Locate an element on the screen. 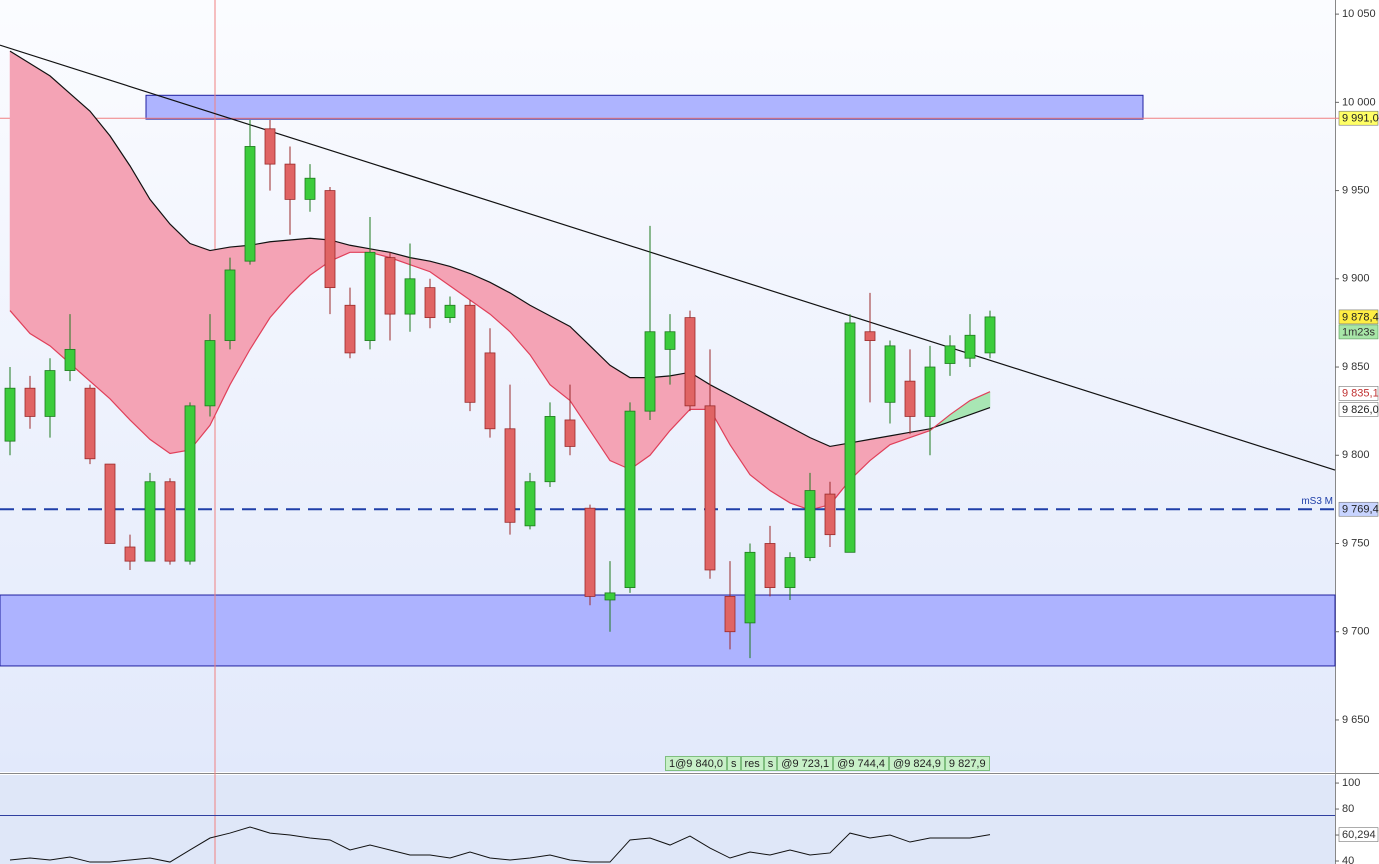  order-note: 9 827,9 is located at coordinates (967, 763).